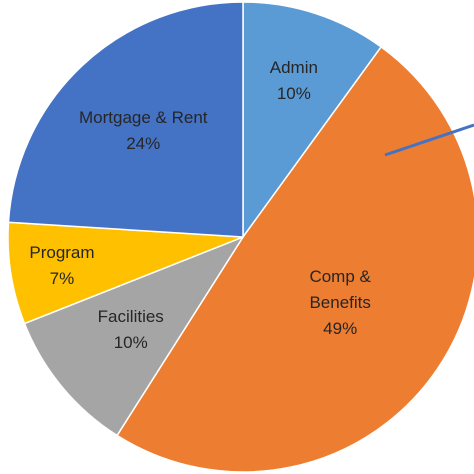 The width and height of the screenshot is (474, 474). What do you see at coordinates (61, 266) in the screenshot?
I see `slice-label: Program 7%` at bounding box center [61, 266].